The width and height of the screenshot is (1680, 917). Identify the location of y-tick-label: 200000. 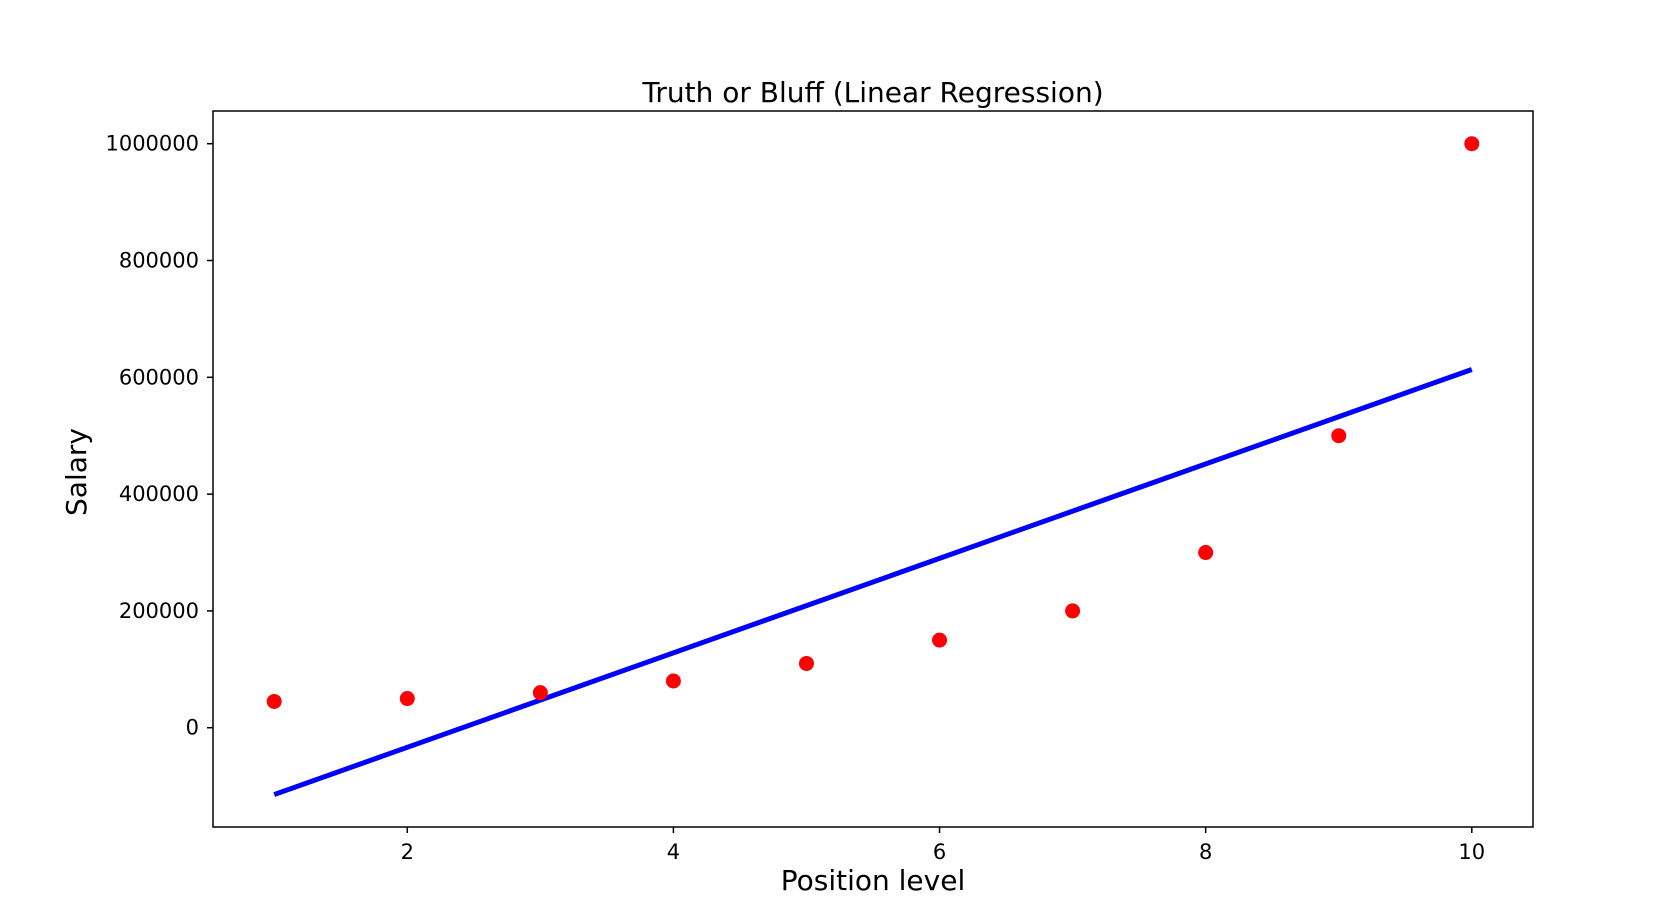
(159, 611).